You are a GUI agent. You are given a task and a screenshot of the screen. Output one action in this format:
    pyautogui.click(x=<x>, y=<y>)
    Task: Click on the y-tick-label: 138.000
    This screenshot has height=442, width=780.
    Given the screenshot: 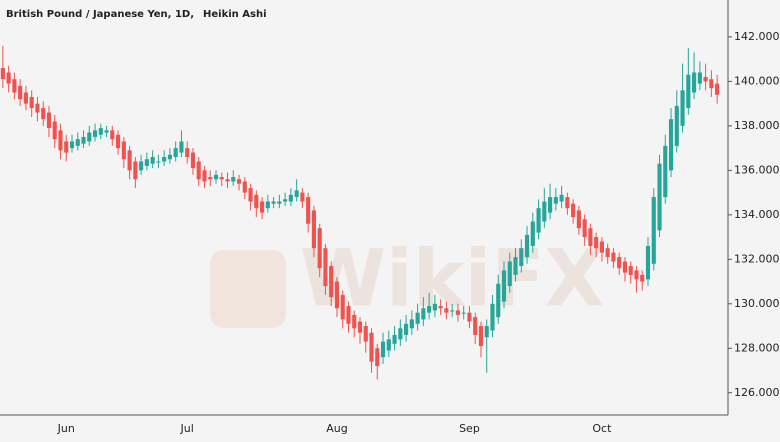 What is the action you would take?
    pyautogui.click(x=757, y=125)
    